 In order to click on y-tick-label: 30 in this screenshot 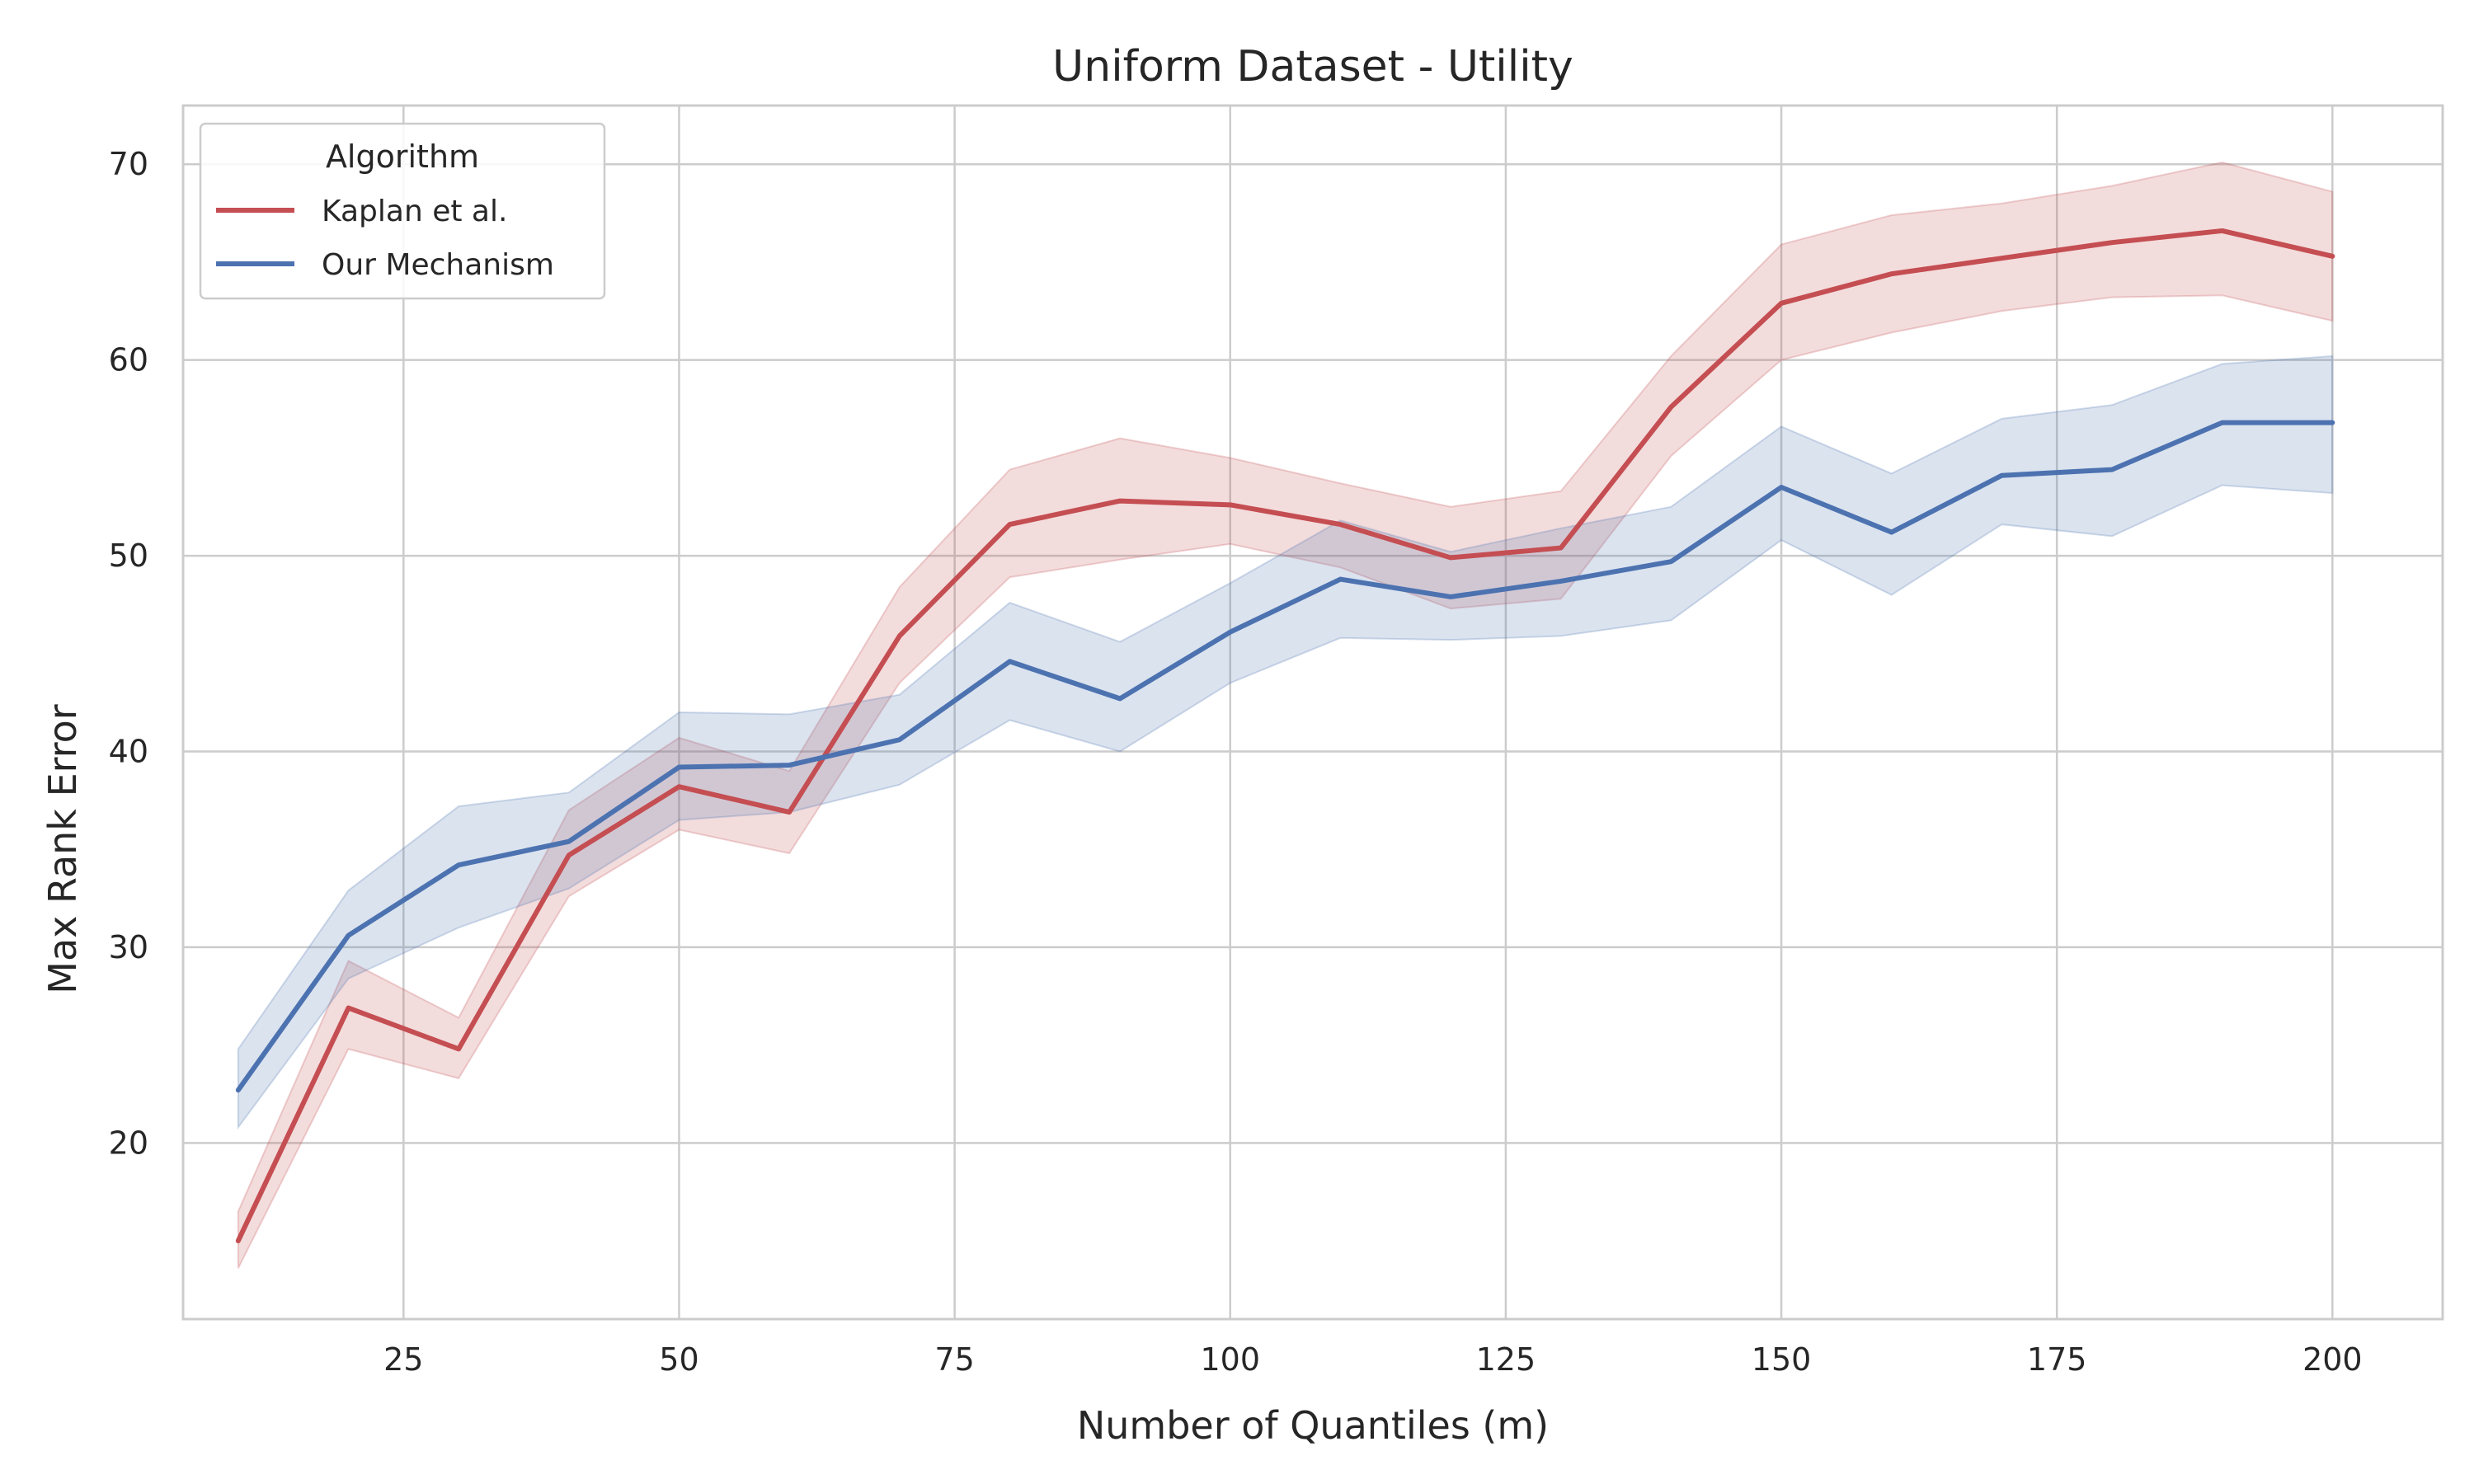, I will do `click(128, 947)`.